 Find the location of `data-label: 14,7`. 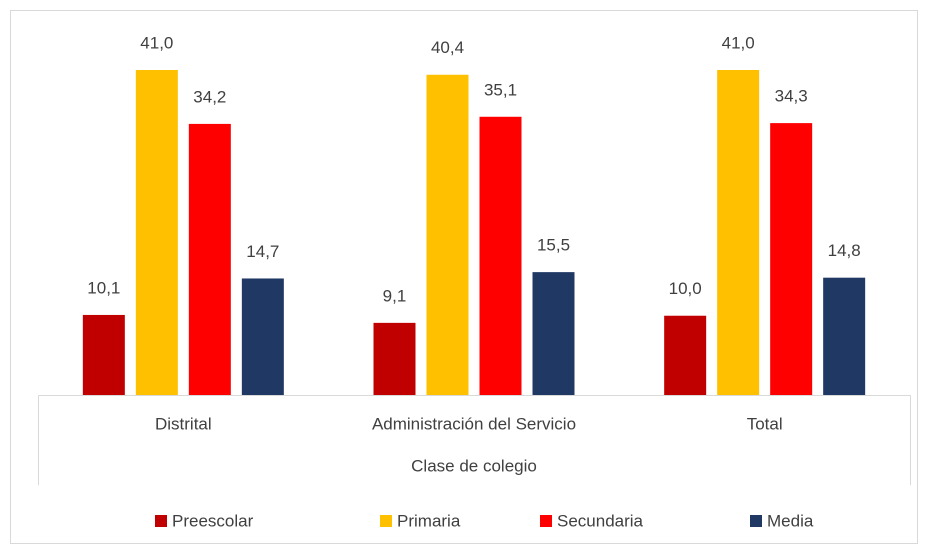

data-label: 14,7 is located at coordinates (262, 251).